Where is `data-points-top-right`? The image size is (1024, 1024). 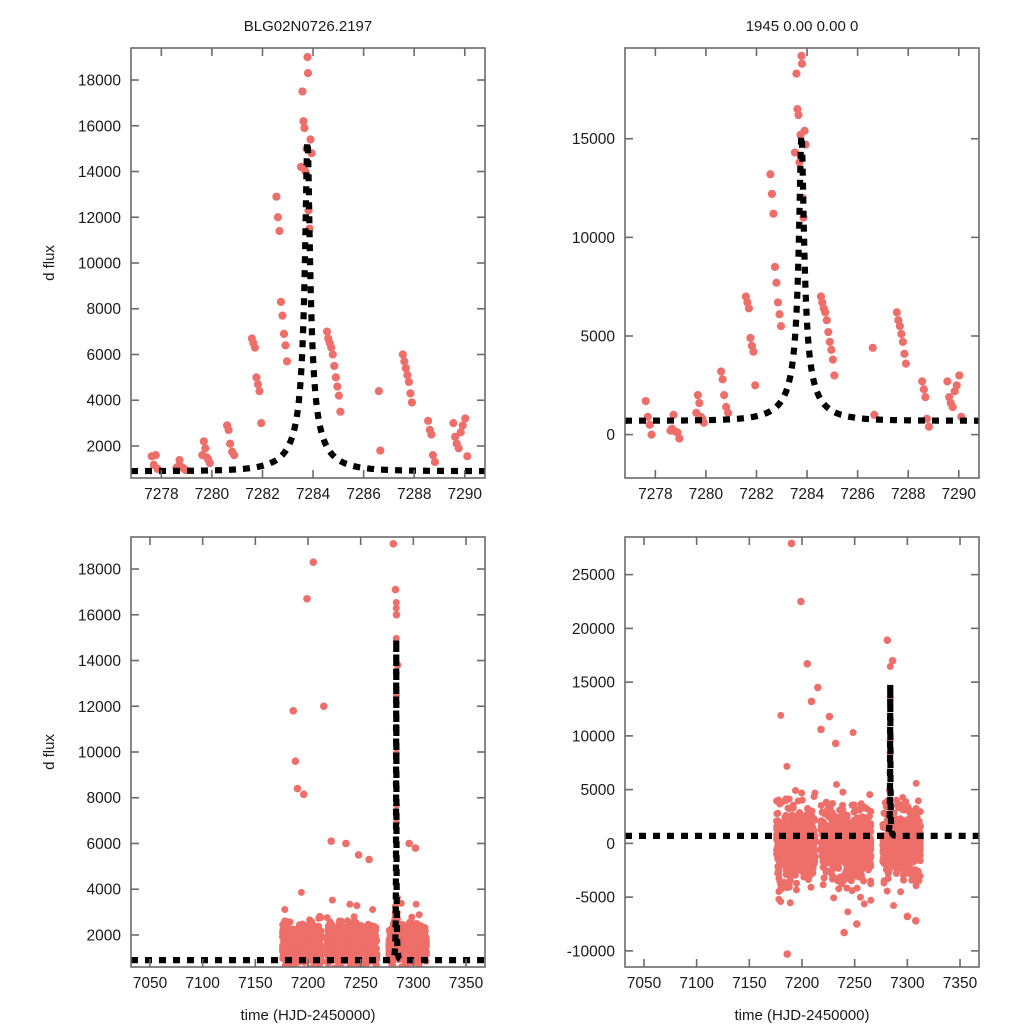
data-points-top-right is located at coordinates (803, 247).